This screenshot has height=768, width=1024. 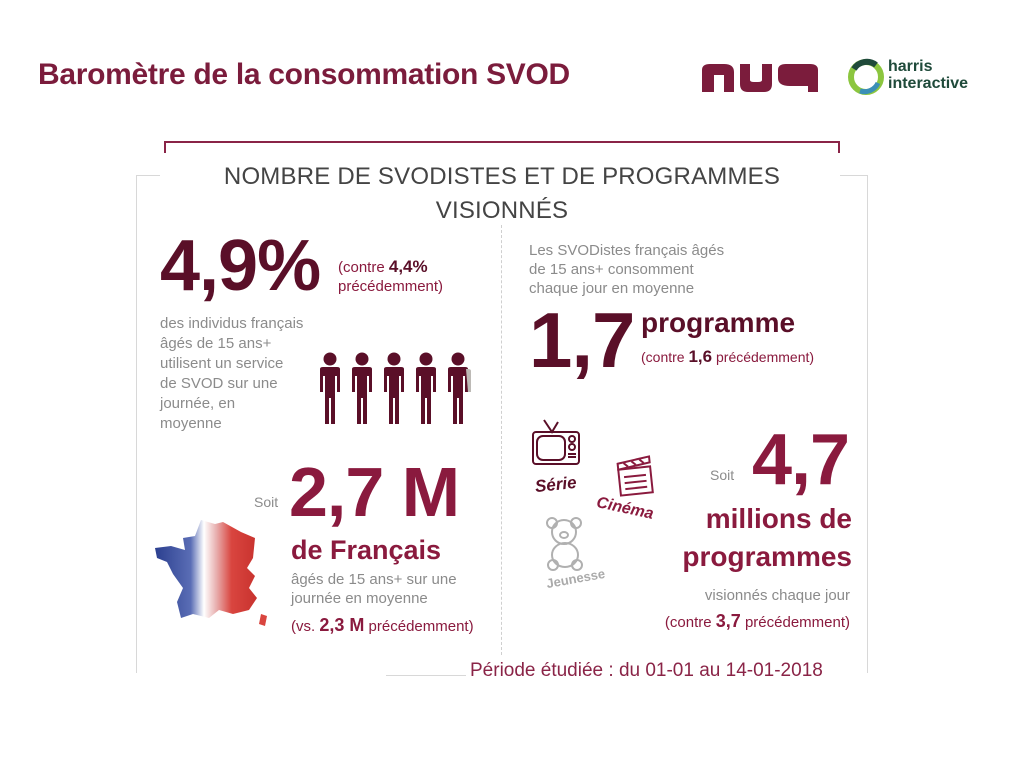 What do you see at coordinates (211, 573) in the screenshot?
I see `france-map-icon` at bounding box center [211, 573].